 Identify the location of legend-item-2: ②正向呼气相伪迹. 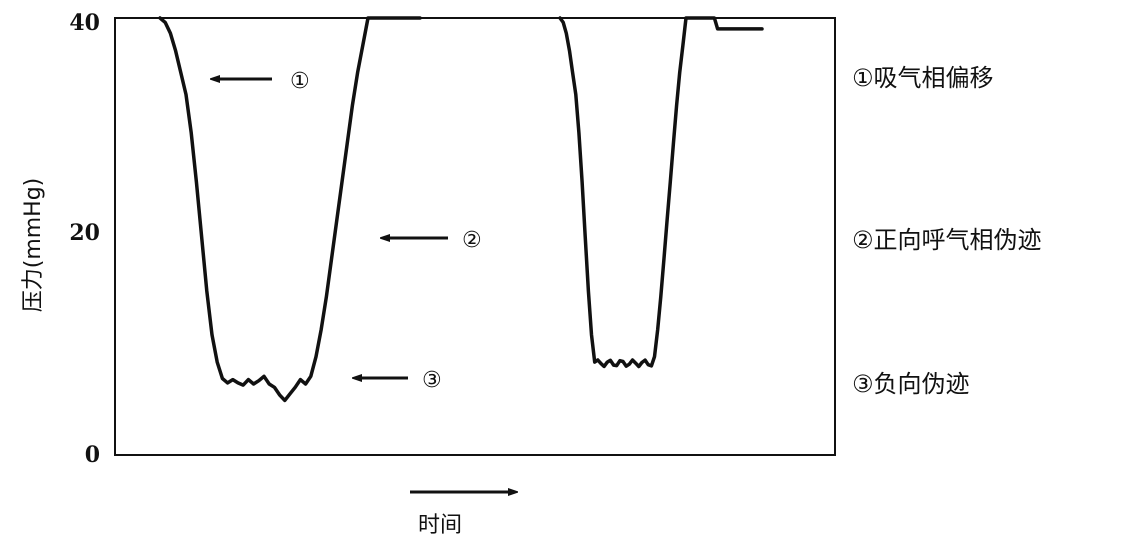
(947, 240).